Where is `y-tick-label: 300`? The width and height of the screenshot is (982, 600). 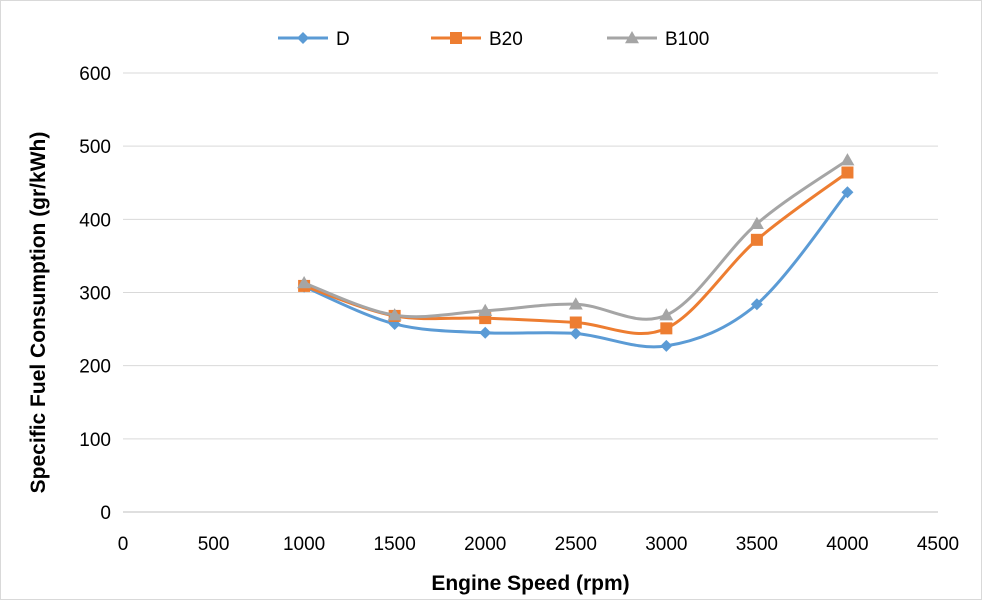
y-tick-label: 300 is located at coordinates (95, 294).